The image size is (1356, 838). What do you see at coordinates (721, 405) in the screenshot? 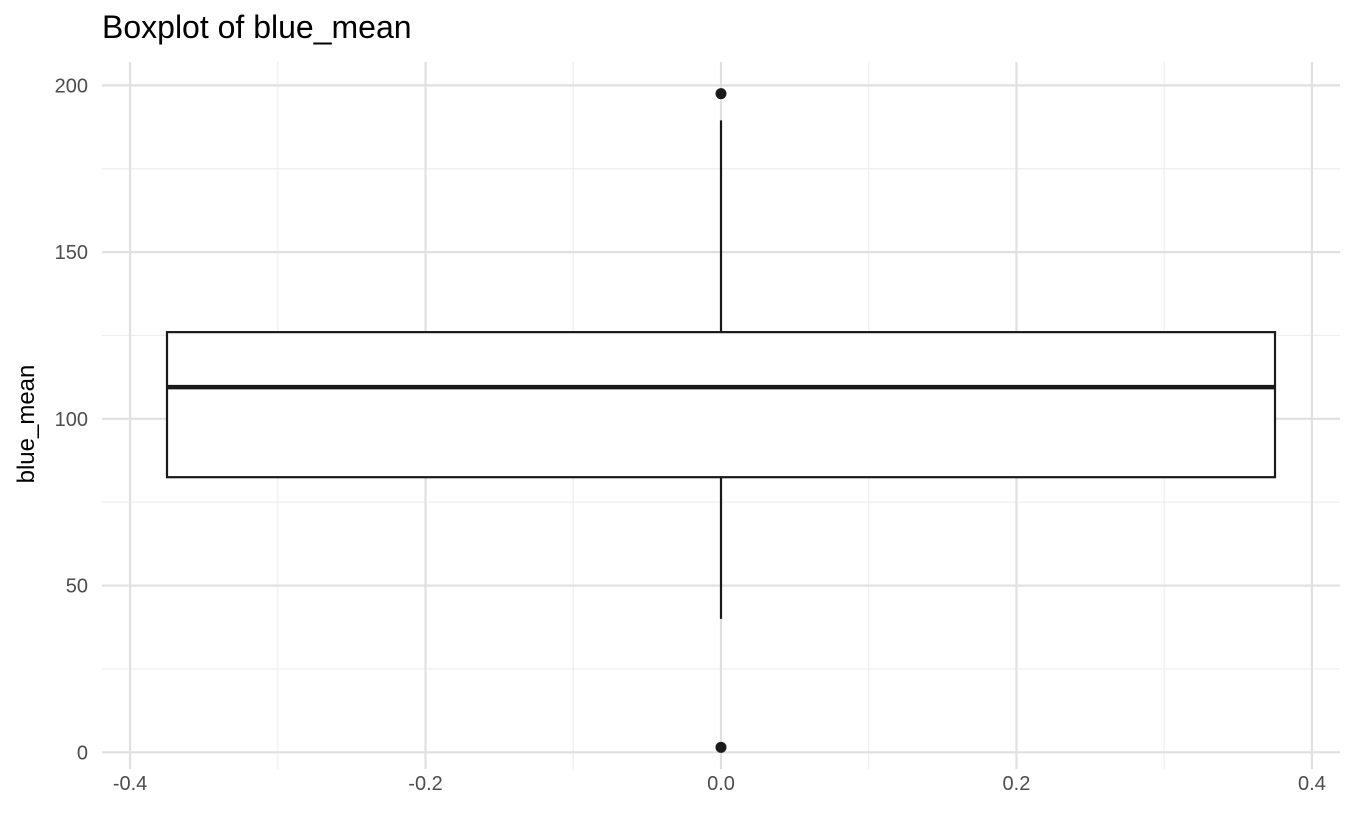
I see `iqr-box` at bounding box center [721, 405].